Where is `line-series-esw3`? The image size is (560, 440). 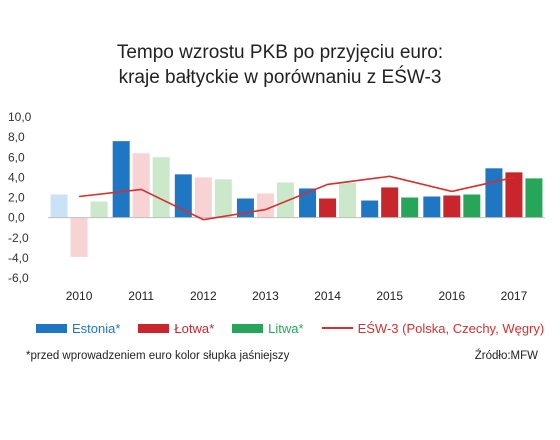
line-series-esw3 is located at coordinates (296, 198).